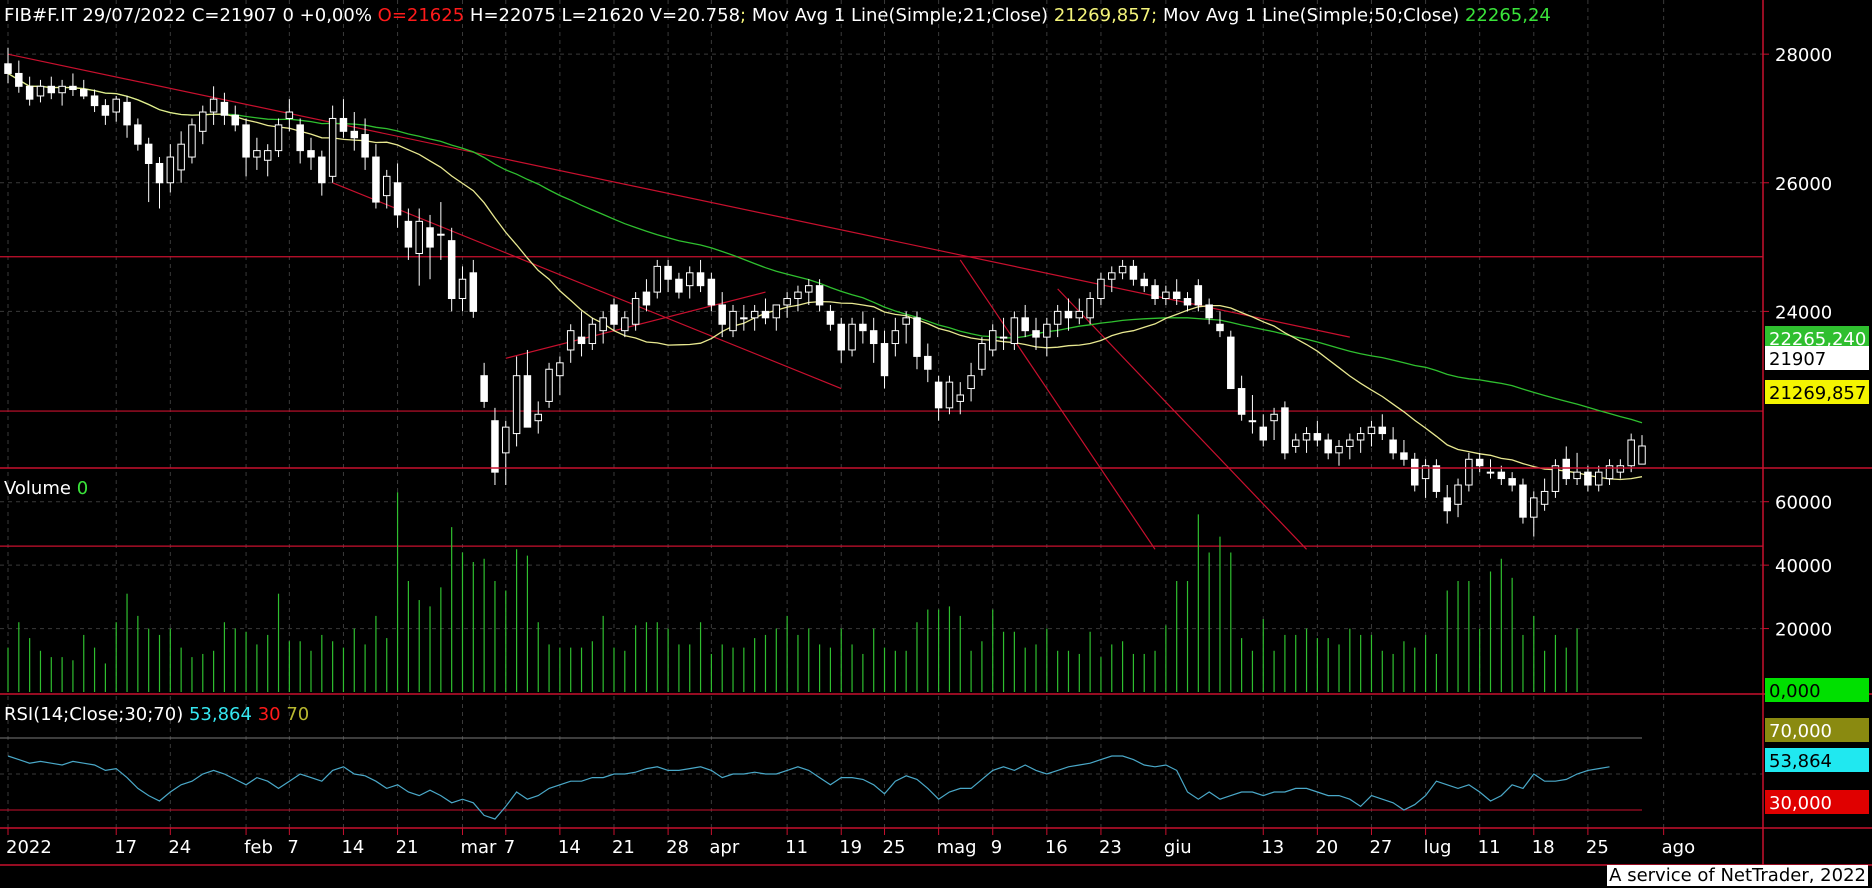  What do you see at coordinates (407, 847) in the screenshot?
I see `x-tick-label: 21` at bounding box center [407, 847].